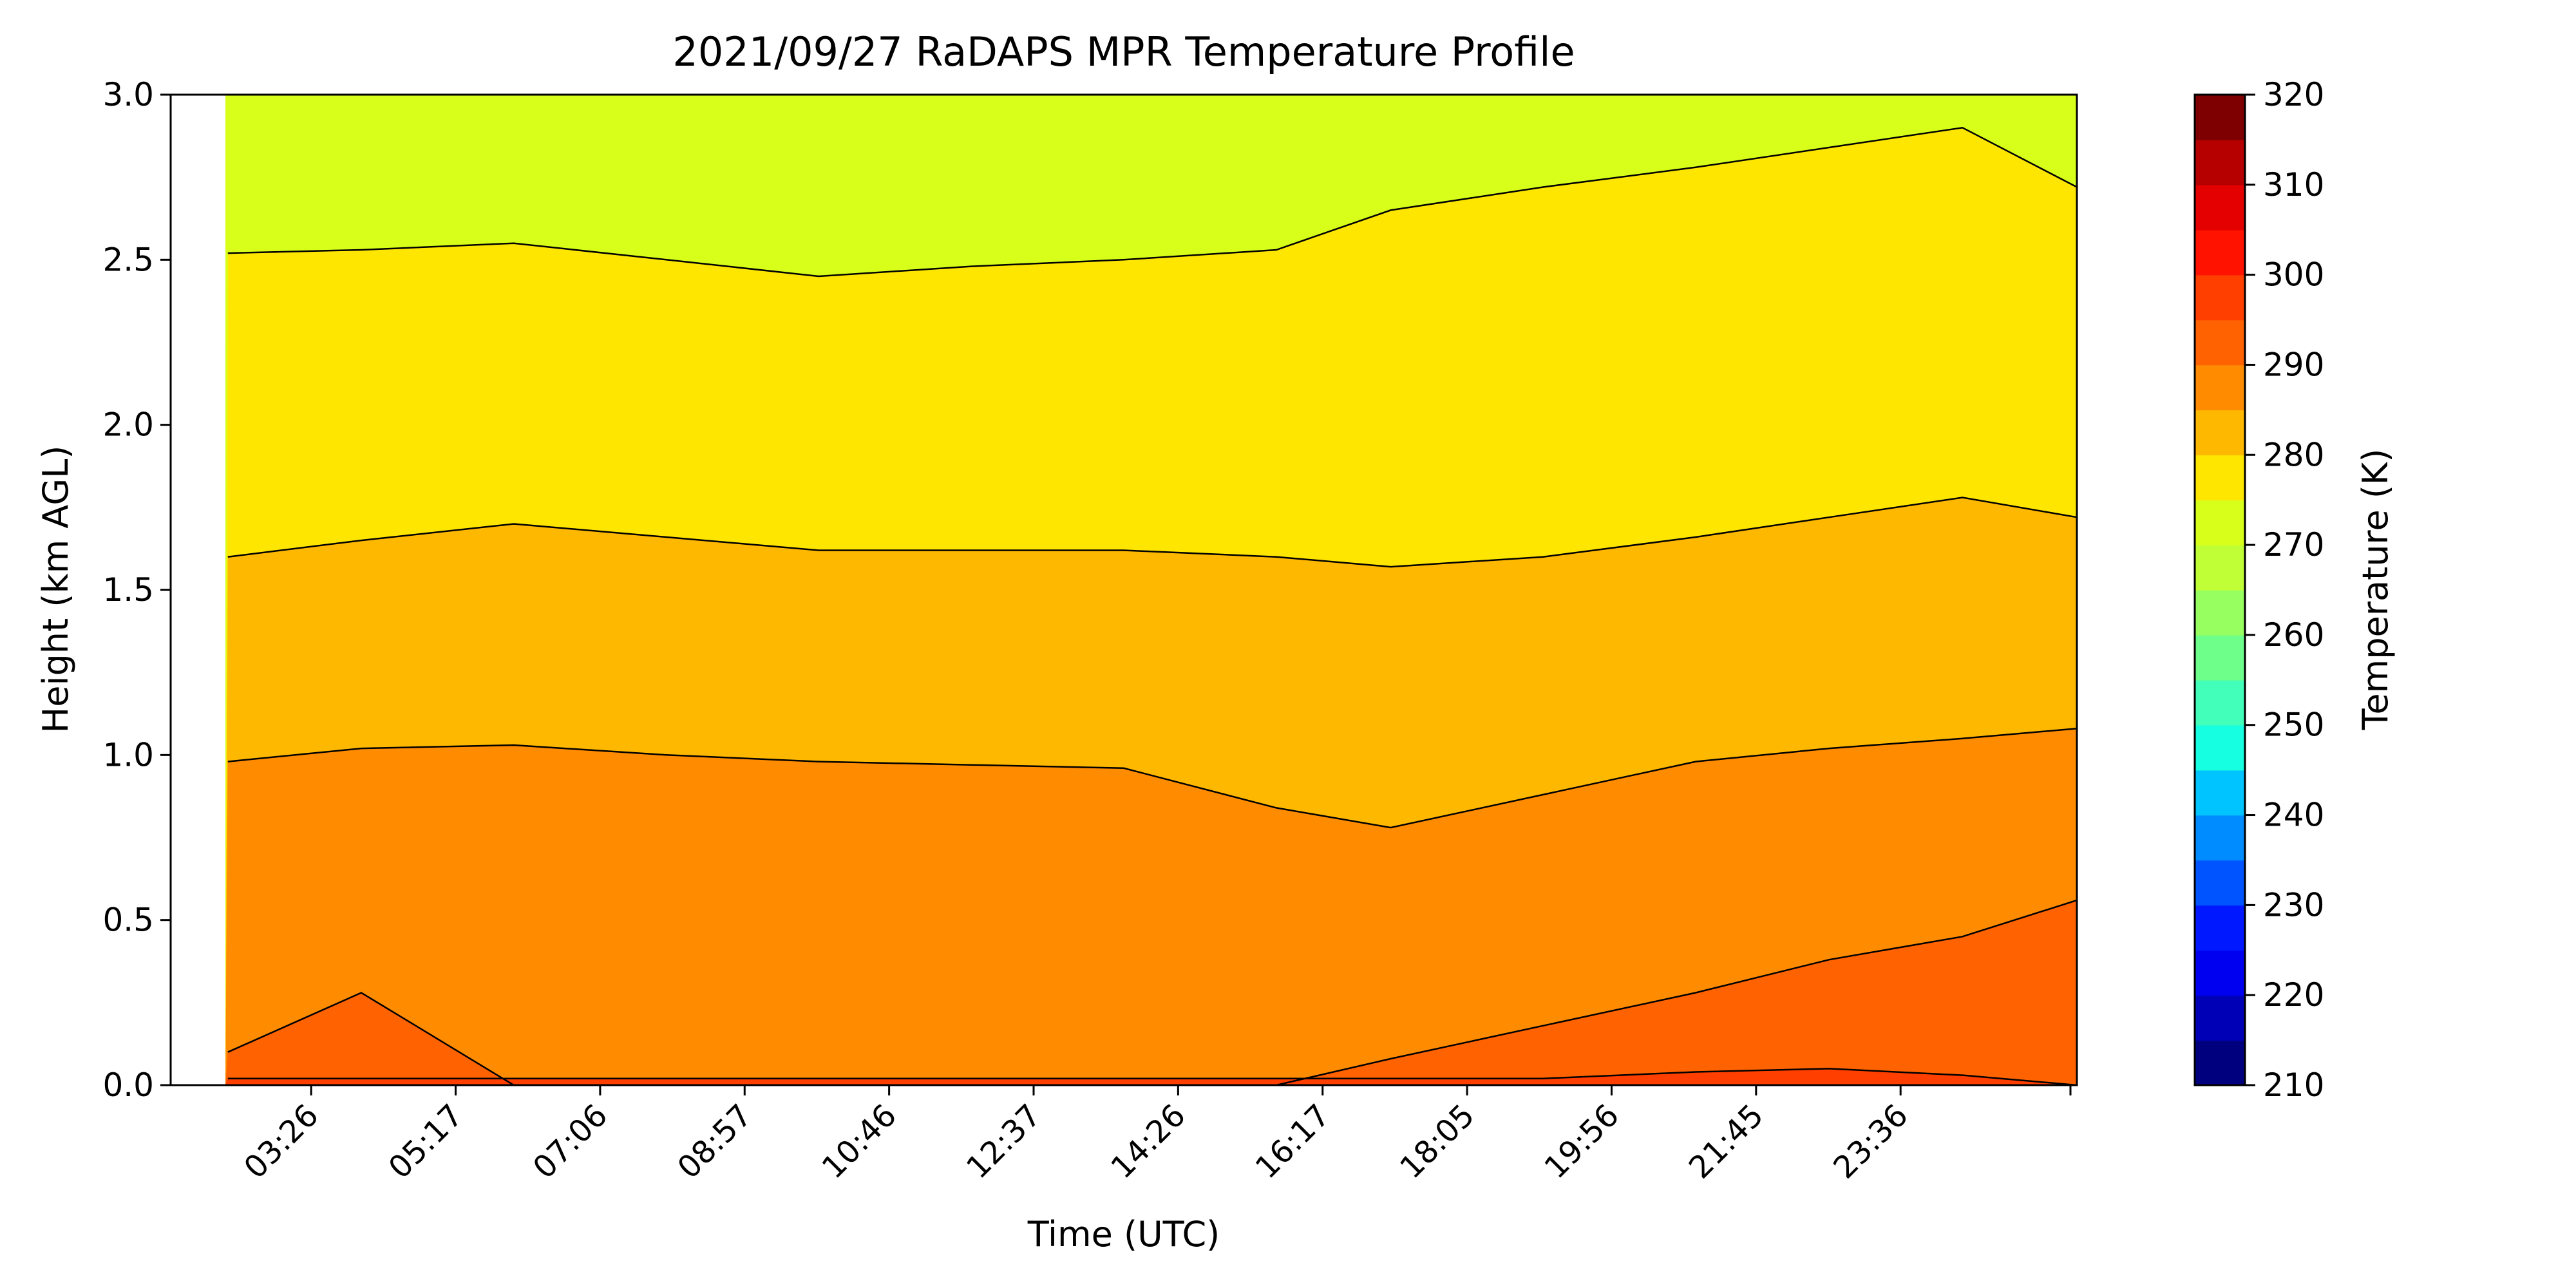 The height and width of the screenshot is (1288, 2576). I want to click on y-tick-label: 1.0, so click(128, 754).